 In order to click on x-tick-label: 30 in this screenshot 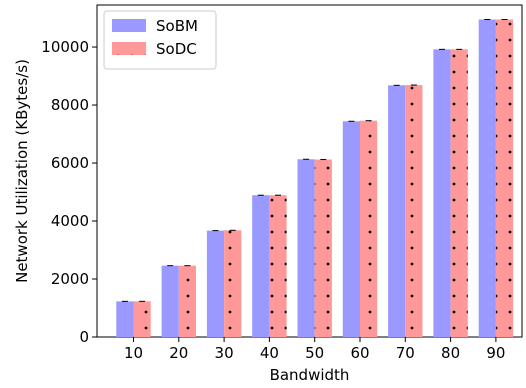, I will do `click(224, 353)`.